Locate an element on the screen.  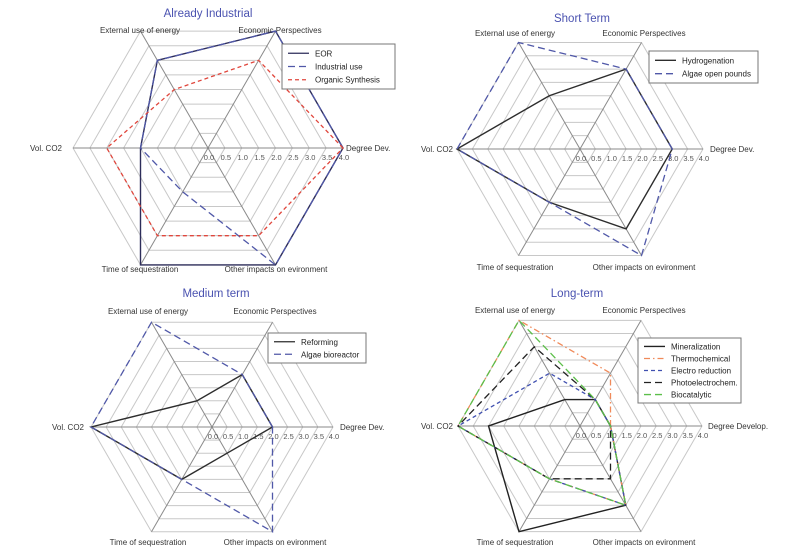
legend-label: Algae bioreactor is located at coordinates (330, 354).